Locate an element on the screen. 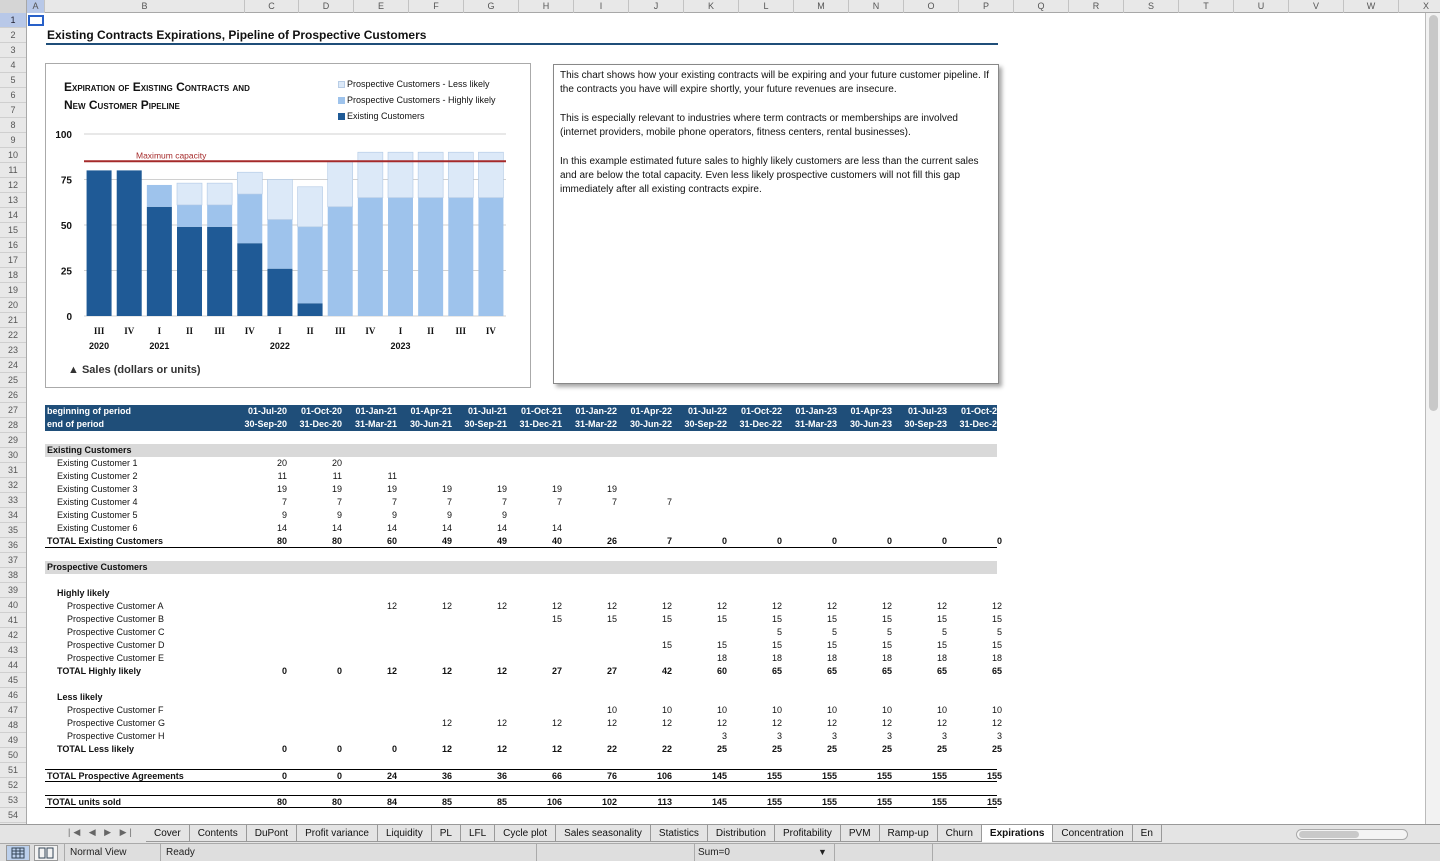  column-header-q: Q is located at coordinates (1041, 6).